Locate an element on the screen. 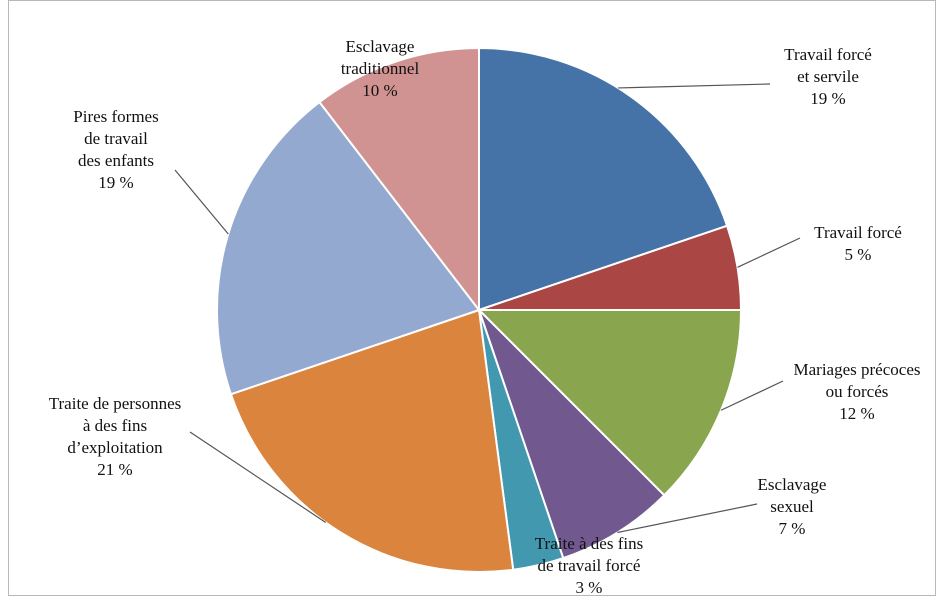  slice-value-label: 5 % is located at coordinates (858, 254).